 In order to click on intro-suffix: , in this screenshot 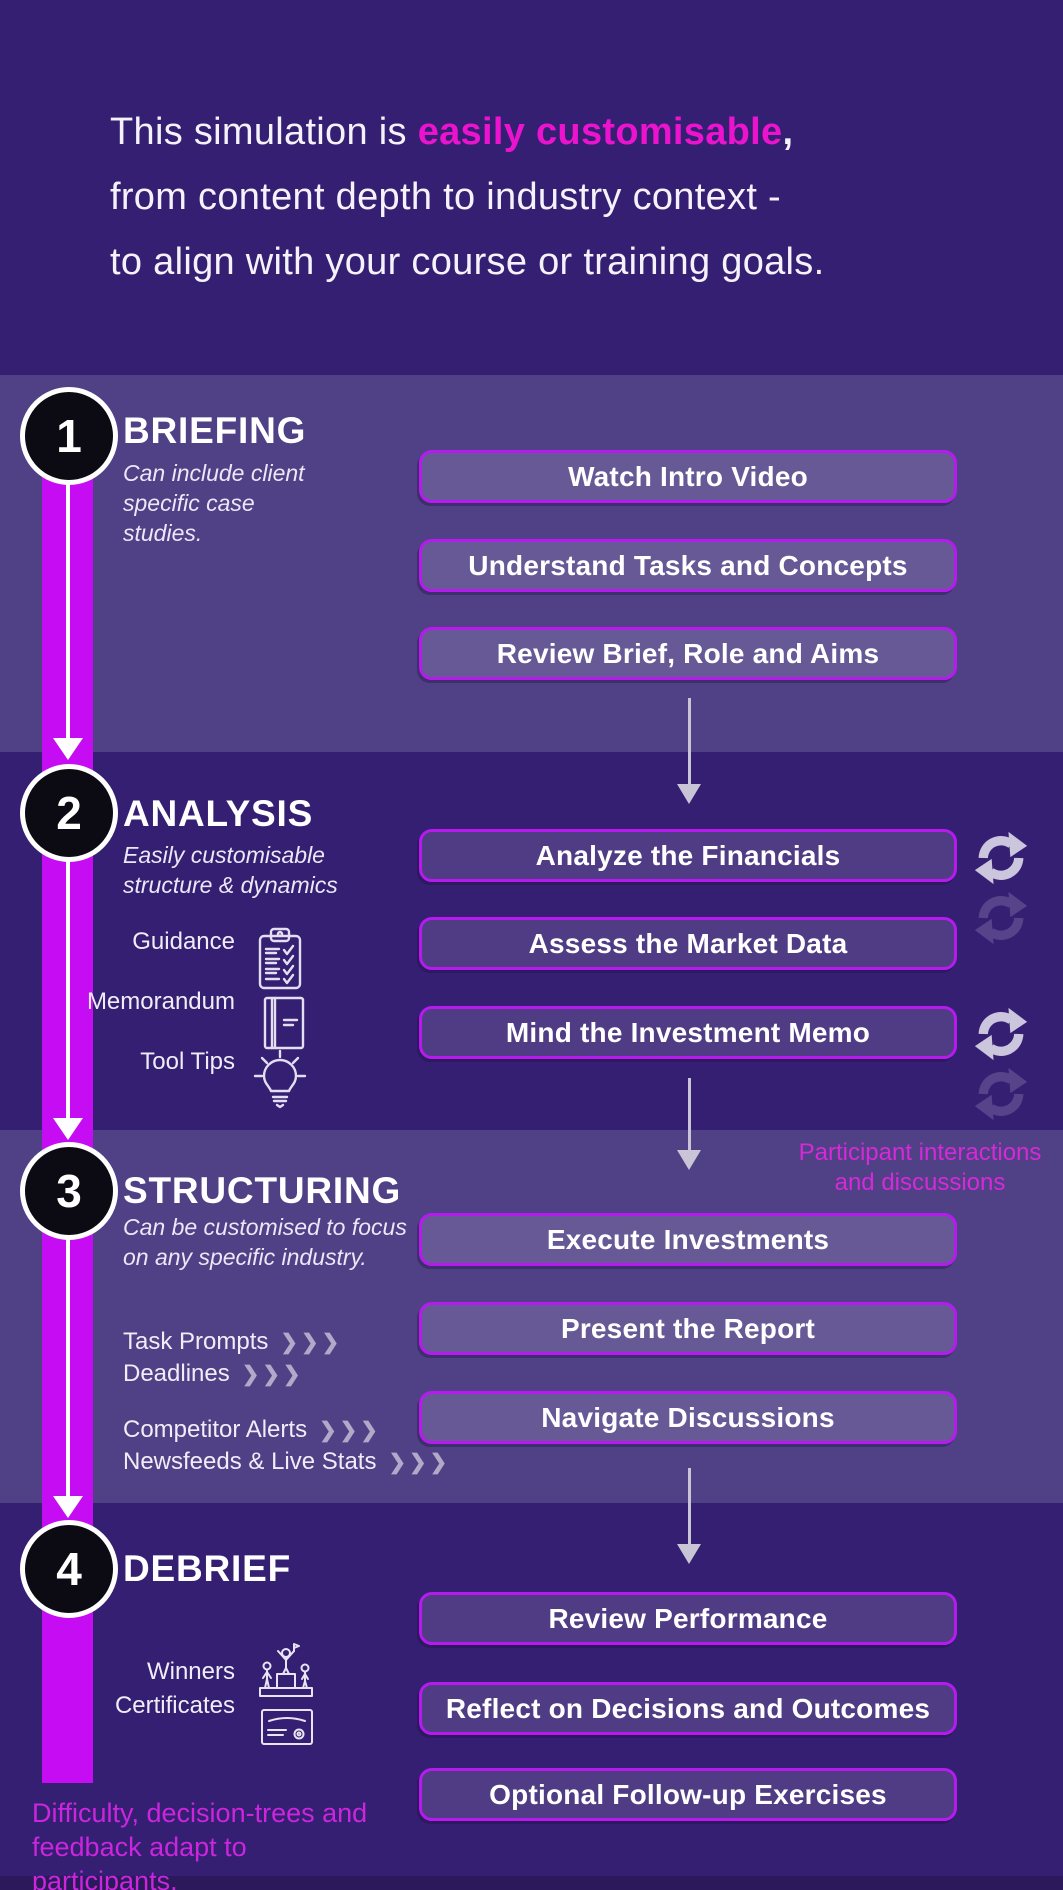, I will do `click(788, 132)`.